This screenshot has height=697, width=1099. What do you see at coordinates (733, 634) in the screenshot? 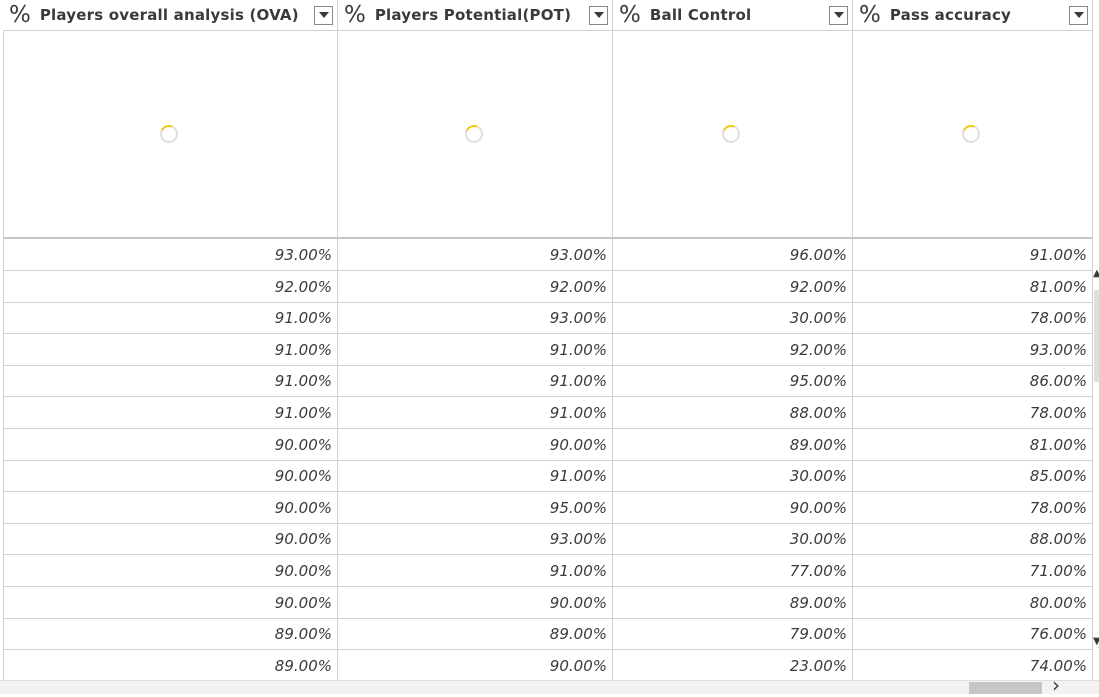
I see `table-cell: 79.00%` at bounding box center [733, 634].